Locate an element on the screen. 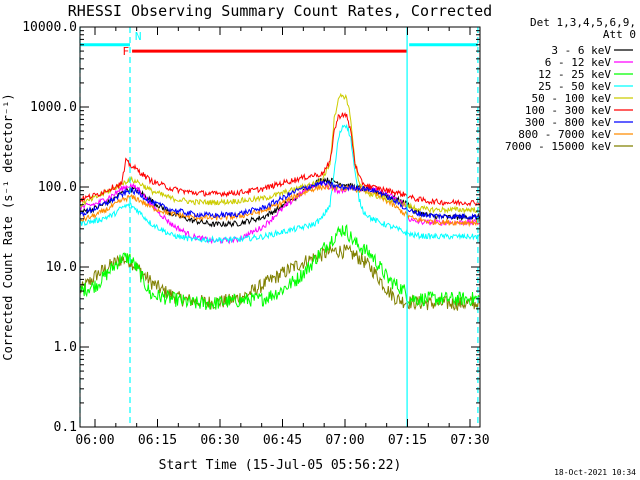 The image size is (640, 480). legend-label-2: 12 - 25 keV is located at coordinates (574, 74).